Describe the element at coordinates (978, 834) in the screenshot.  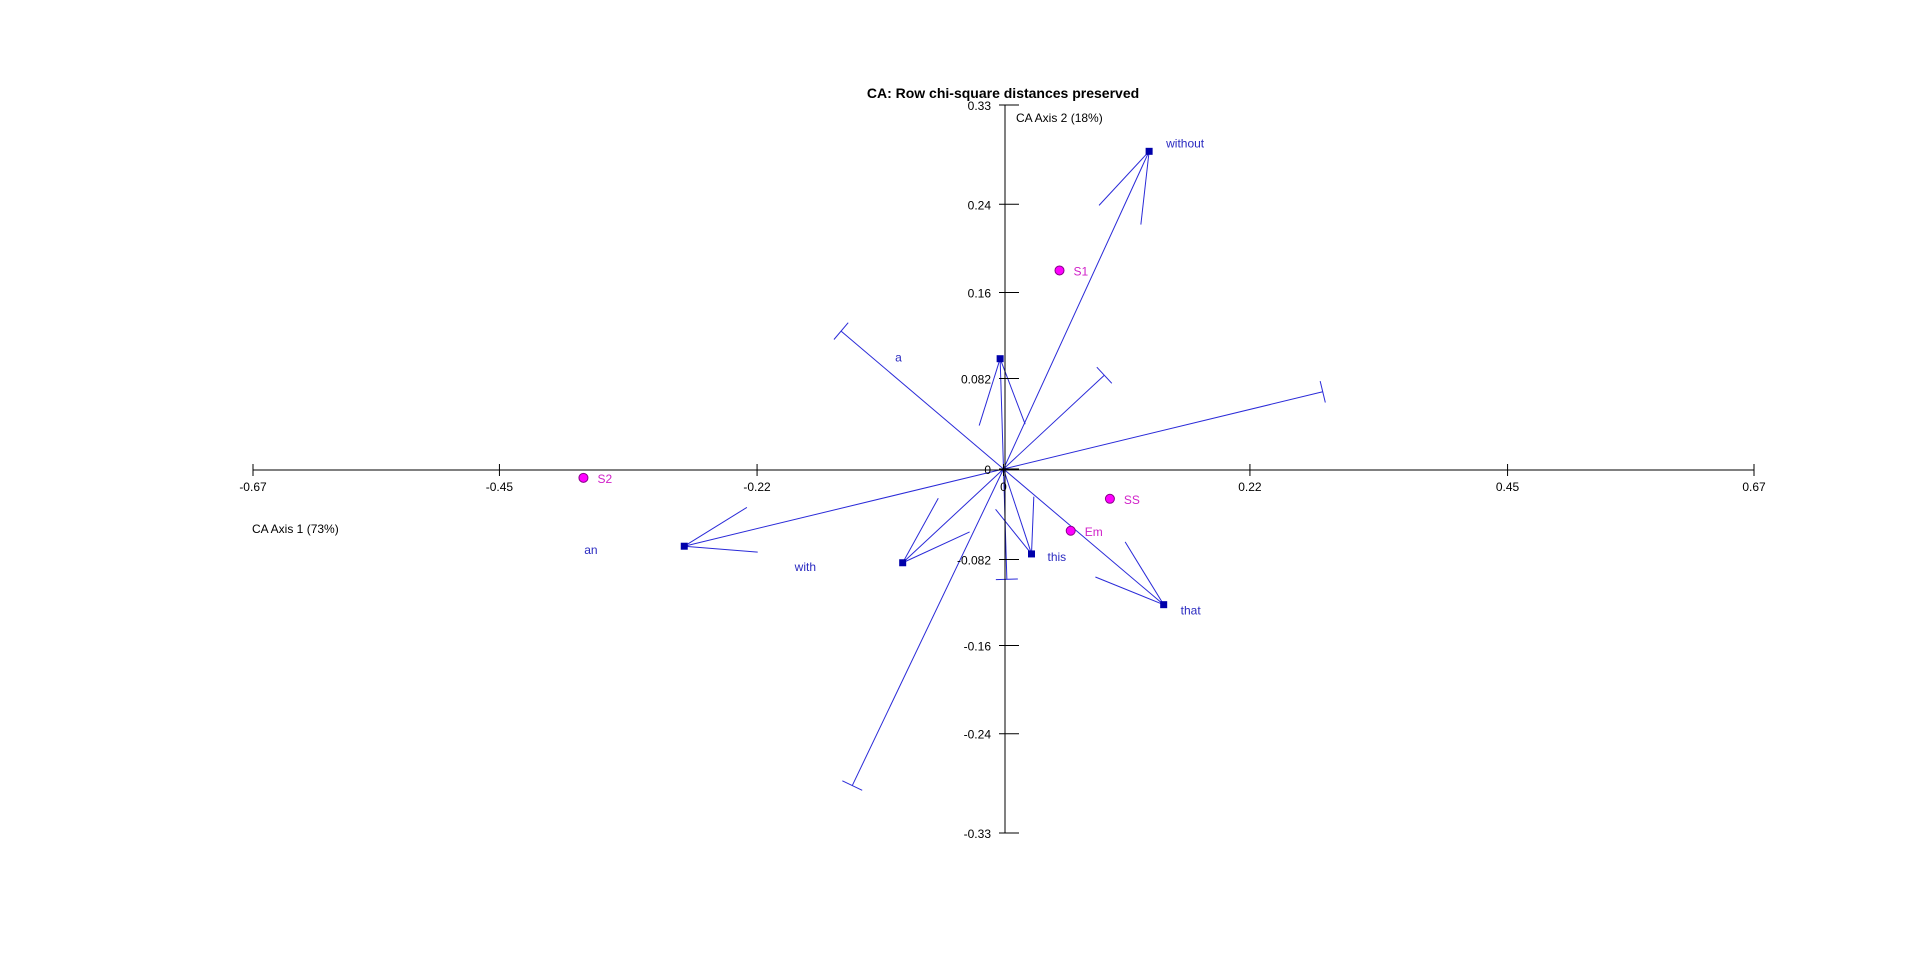
I see `y-tick-label: -0.33` at that location.